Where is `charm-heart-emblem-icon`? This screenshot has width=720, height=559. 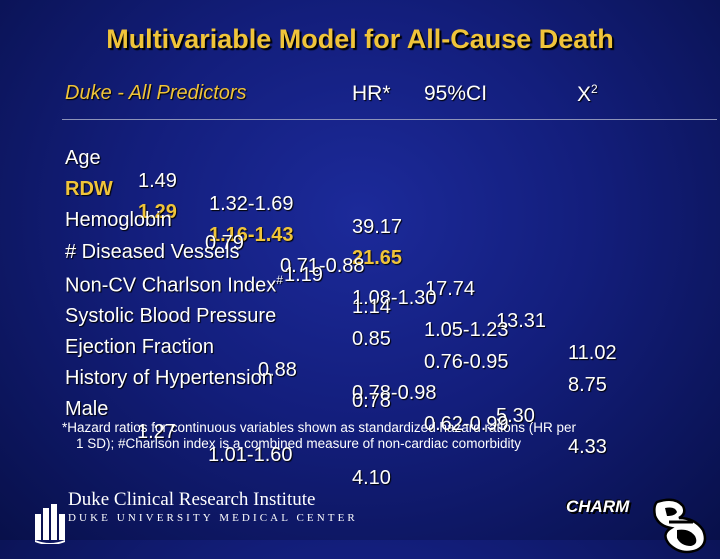 charm-heart-emblem-icon is located at coordinates (673, 516).